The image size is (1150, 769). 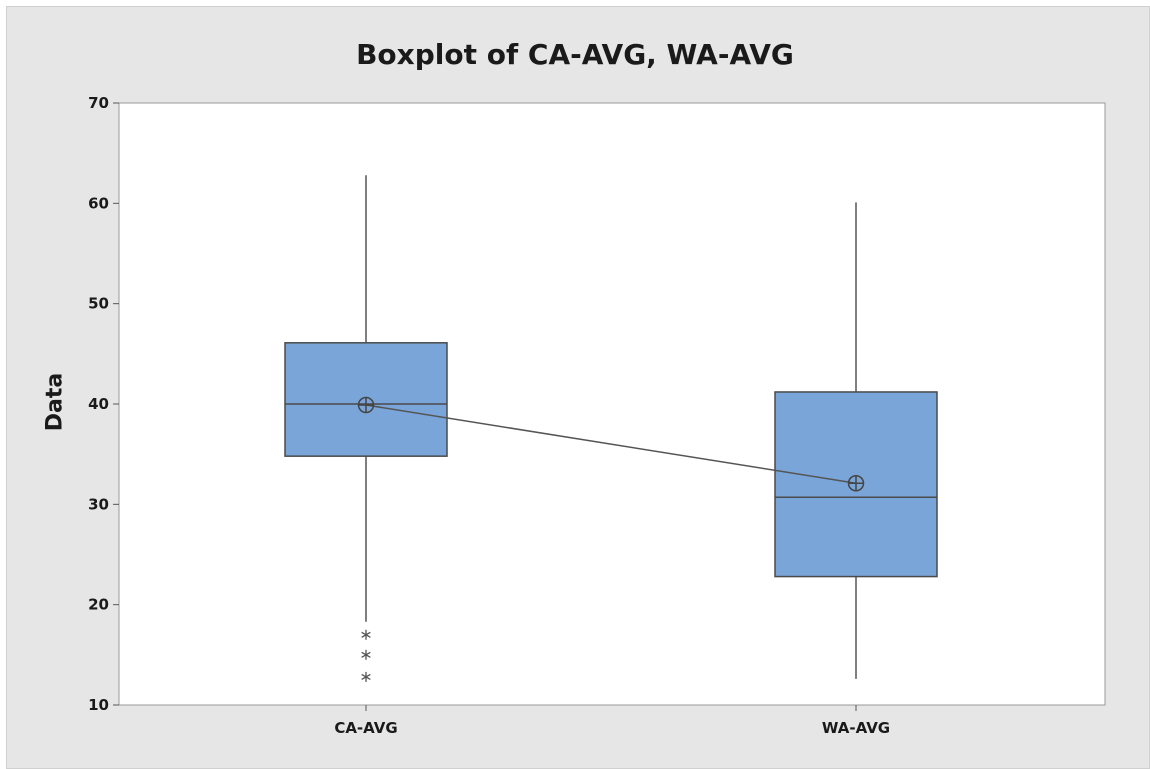 I want to click on y-tick-label: 20, so click(x=98, y=605).